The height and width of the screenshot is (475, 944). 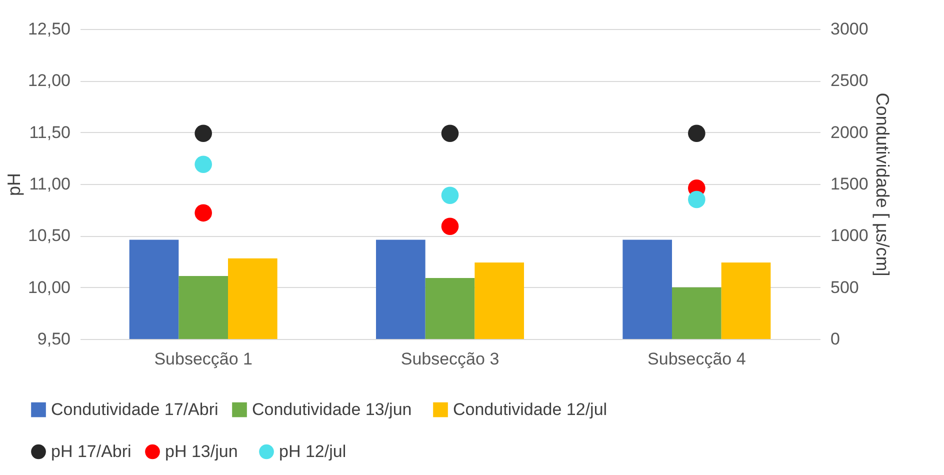 I want to click on y2-tick-label: 2500, so click(x=849, y=80).